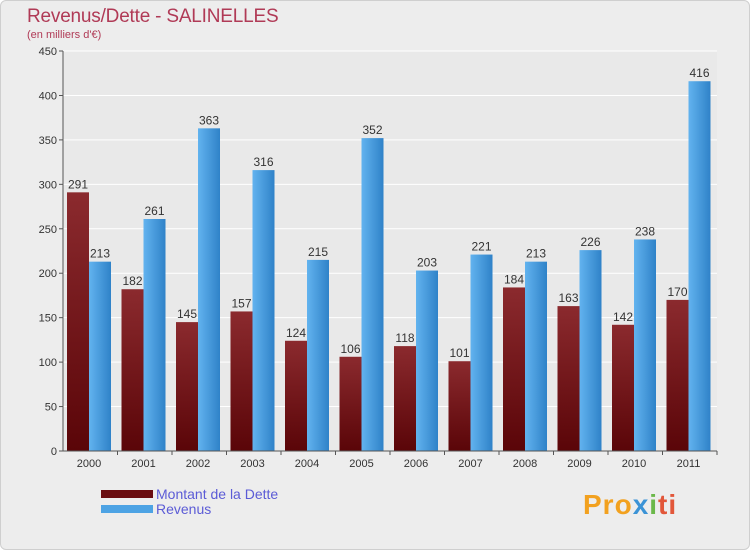 Image resolution: width=750 pixels, height=550 pixels. Describe the element at coordinates (372, 130) in the screenshot. I see `value-label-revenus-2005: 352` at that location.